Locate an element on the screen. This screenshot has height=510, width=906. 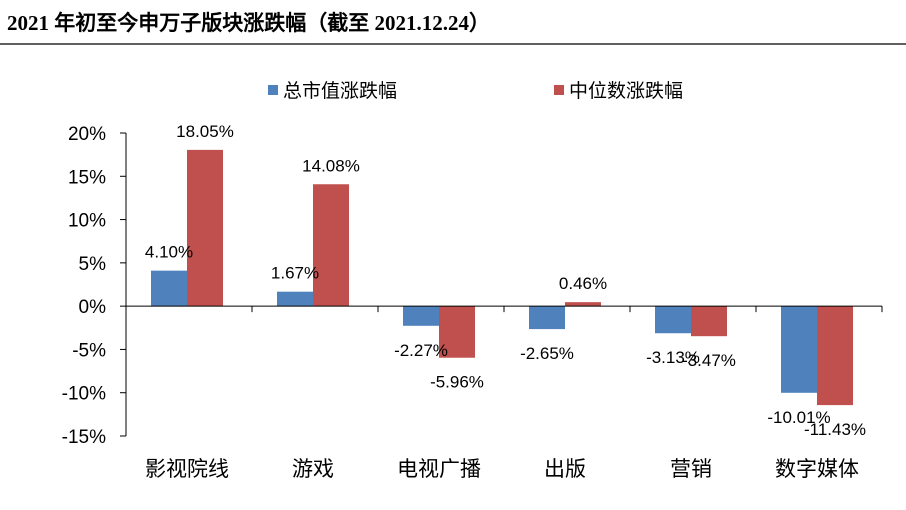
legend-item-median: 中位数涨跌幅 is located at coordinates (618, 91).